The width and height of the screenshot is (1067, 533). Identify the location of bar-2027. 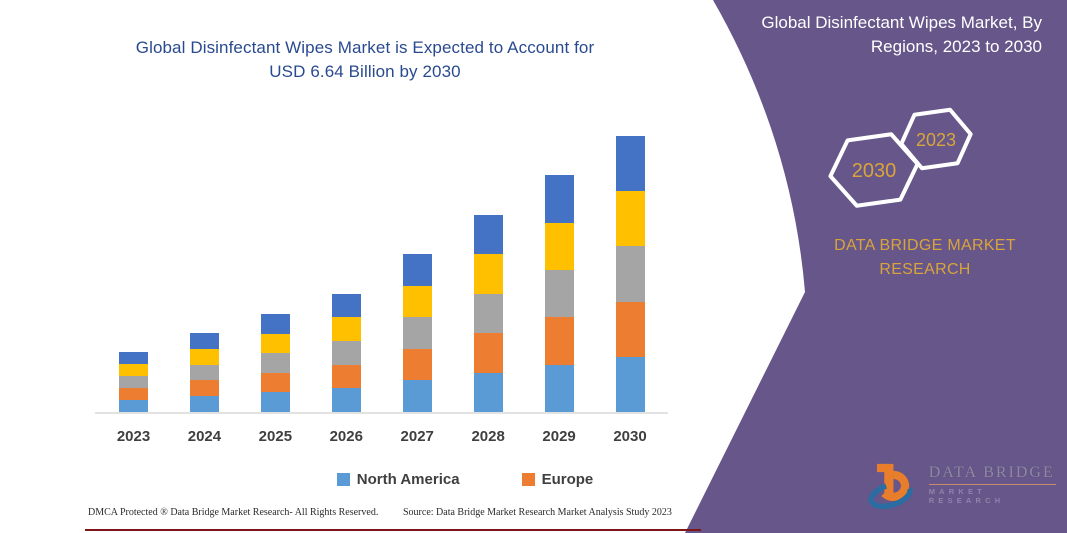
(417, 333).